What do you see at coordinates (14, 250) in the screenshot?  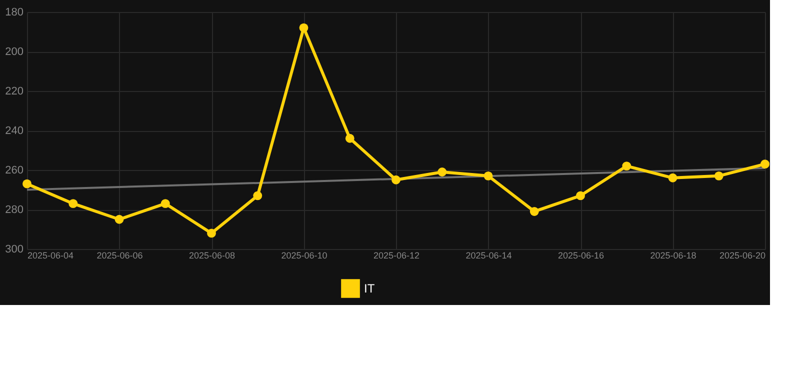 I see `y-tick-label: 300` at bounding box center [14, 250].